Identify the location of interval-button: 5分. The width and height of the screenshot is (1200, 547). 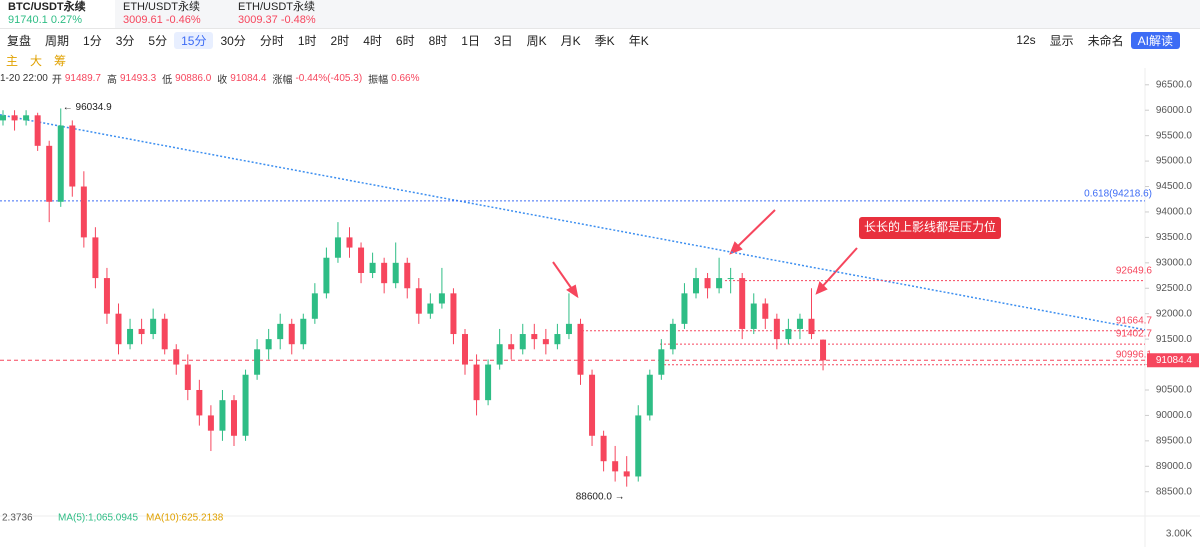
(158, 40).